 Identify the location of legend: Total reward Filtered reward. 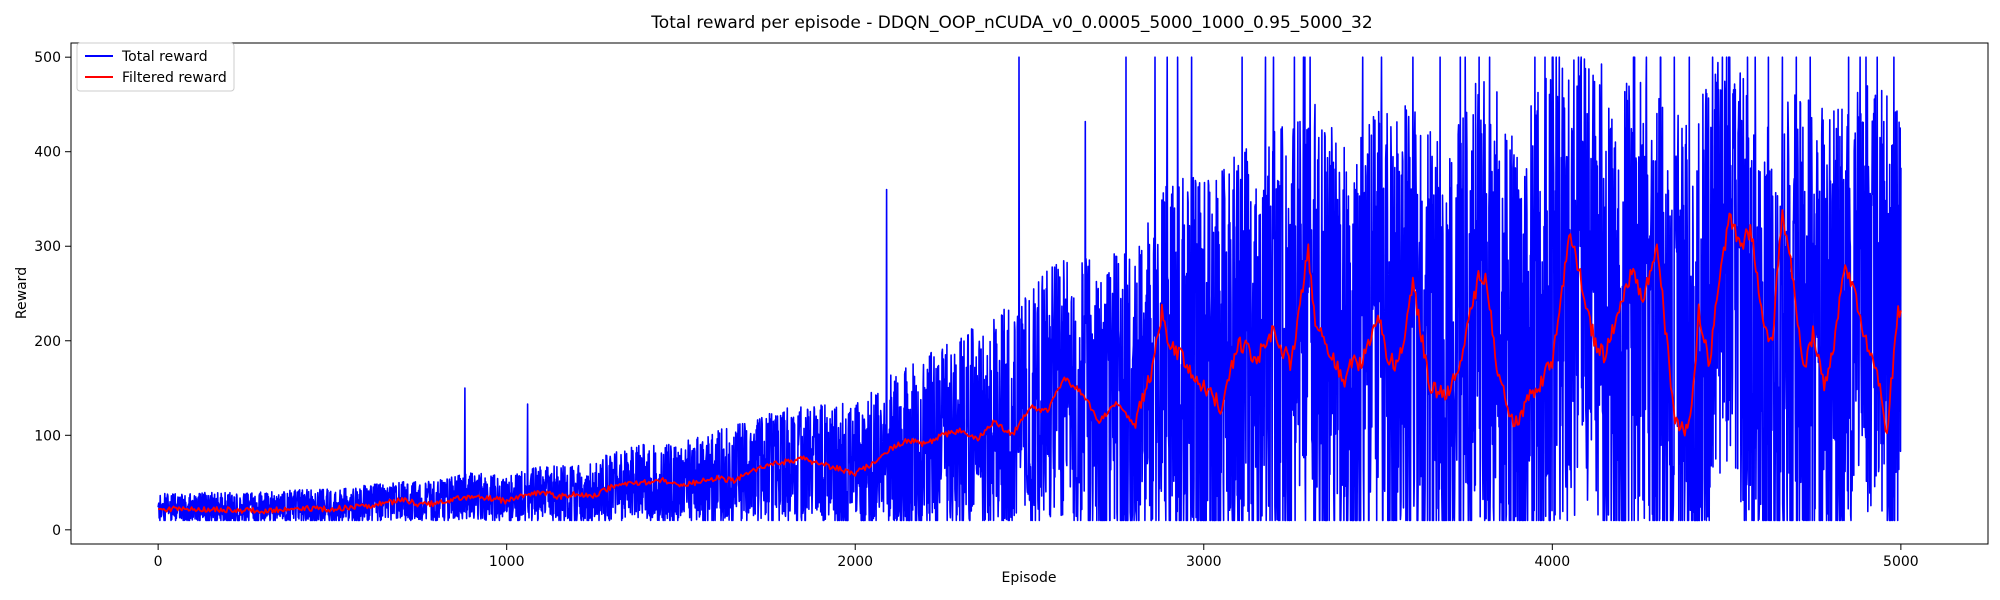
(155, 67).